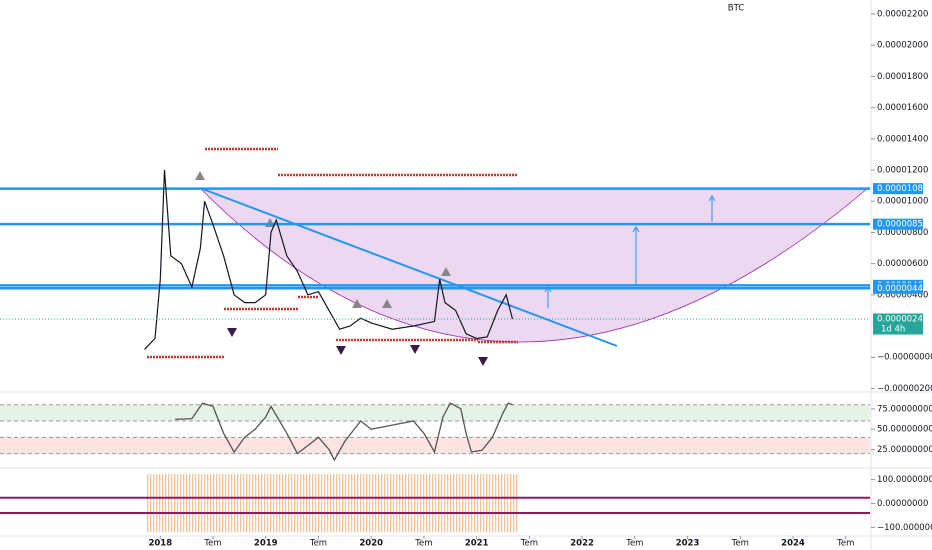  Describe the element at coordinates (477, 544) in the screenshot. I see `x-tick-label: 2021` at that location.